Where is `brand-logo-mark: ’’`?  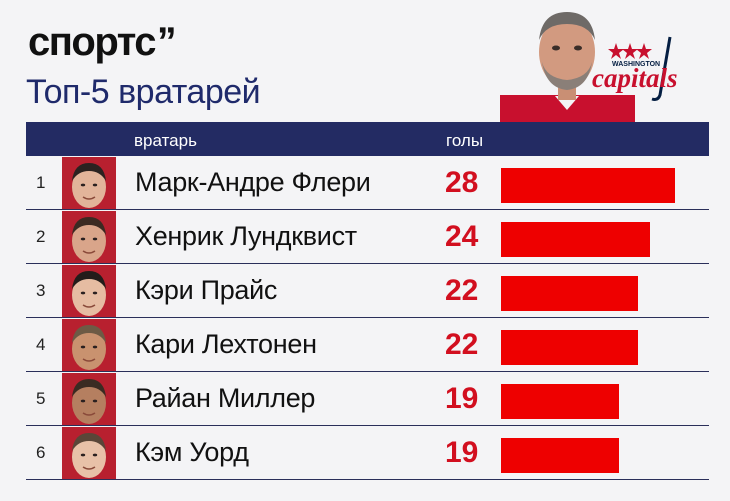 brand-logo-mark: ’’ is located at coordinates (166, 42).